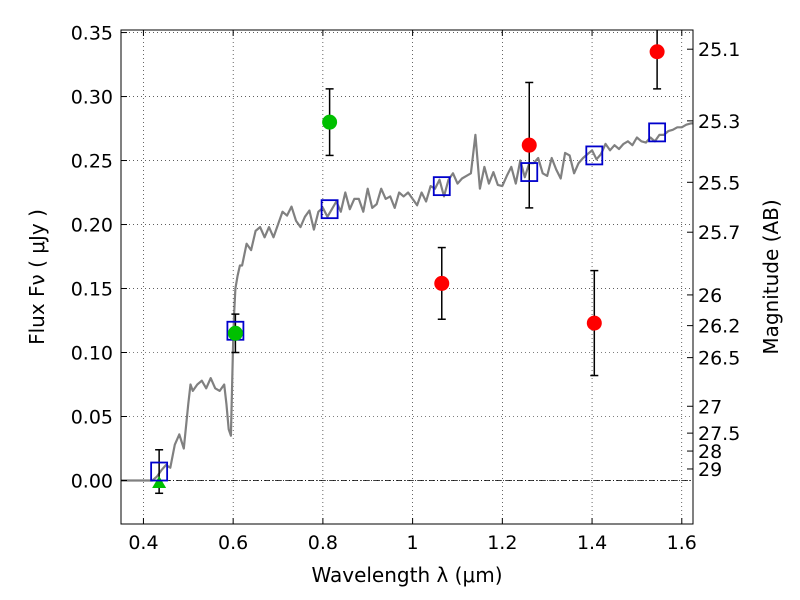 The image size is (800, 600). Describe the element at coordinates (710, 470) in the screenshot. I see `y2-tick-label: 29` at that location.